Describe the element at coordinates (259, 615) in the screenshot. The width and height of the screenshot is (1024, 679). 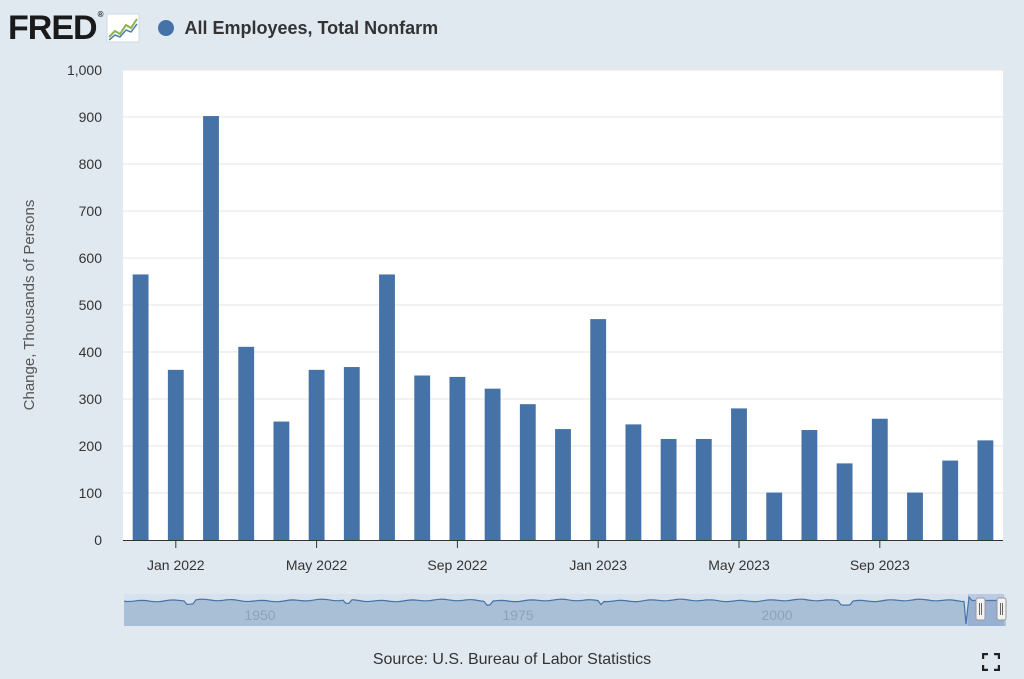
I see `navigator-year-label: 1950` at that location.